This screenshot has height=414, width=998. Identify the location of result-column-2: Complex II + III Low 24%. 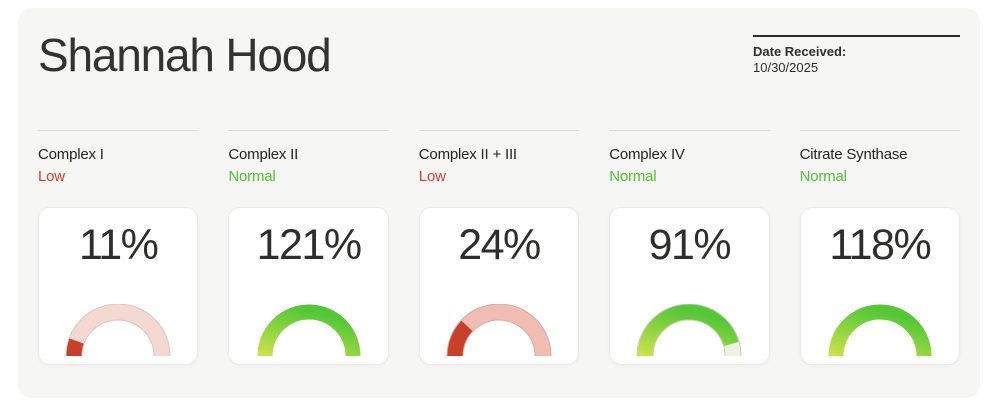
(499, 247).